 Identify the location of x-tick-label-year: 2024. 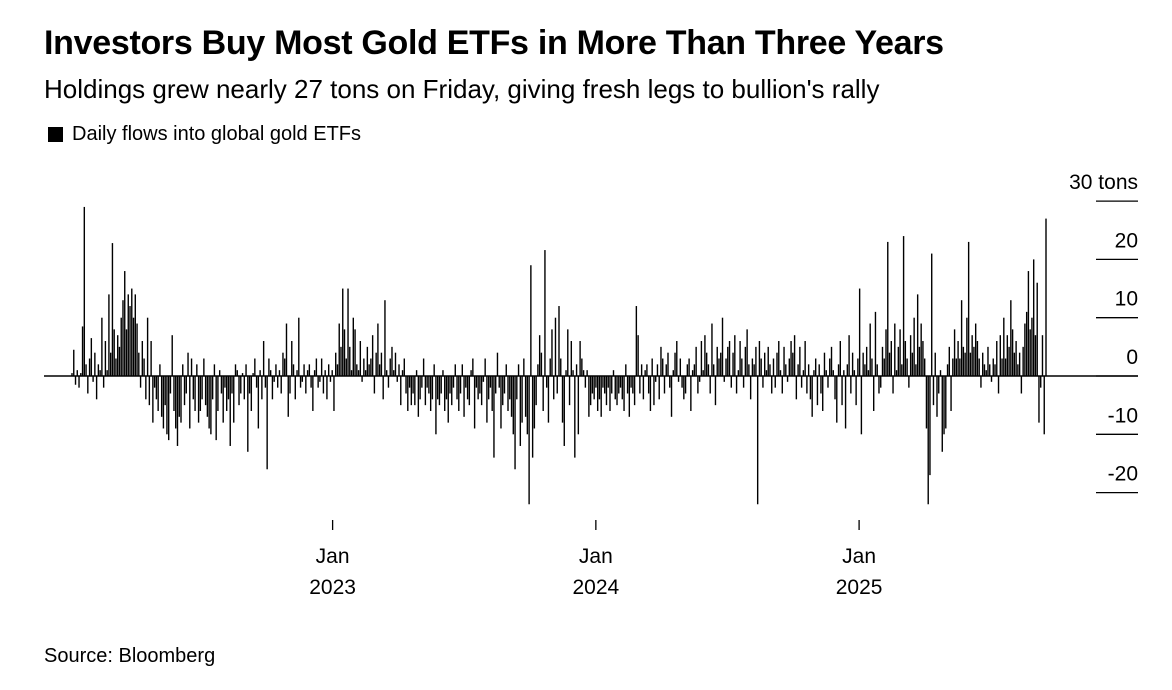
(595, 587).